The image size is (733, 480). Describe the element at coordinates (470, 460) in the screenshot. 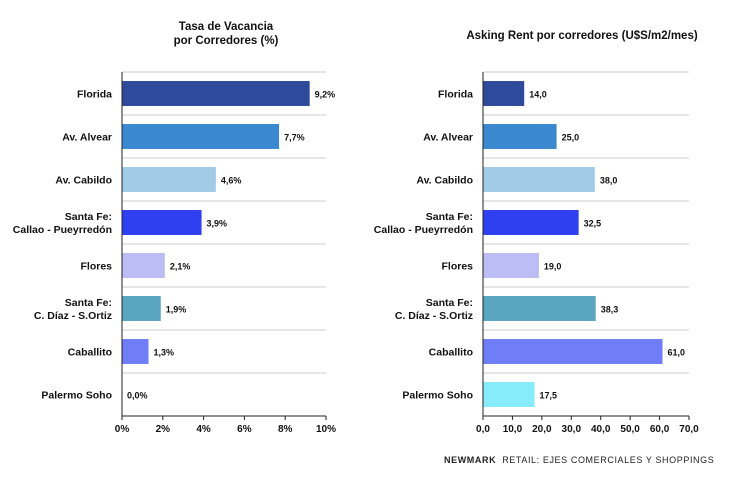

I see `footer-brand: NEWMARK` at that location.